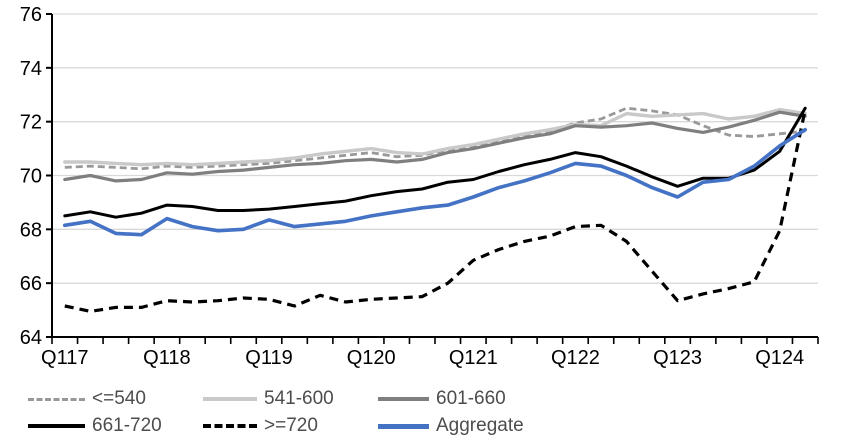 This screenshot has width=852, height=441. What do you see at coordinates (779, 358) in the screenshot?
I see `svg-text: Q124` at bounding box center [779, 358].